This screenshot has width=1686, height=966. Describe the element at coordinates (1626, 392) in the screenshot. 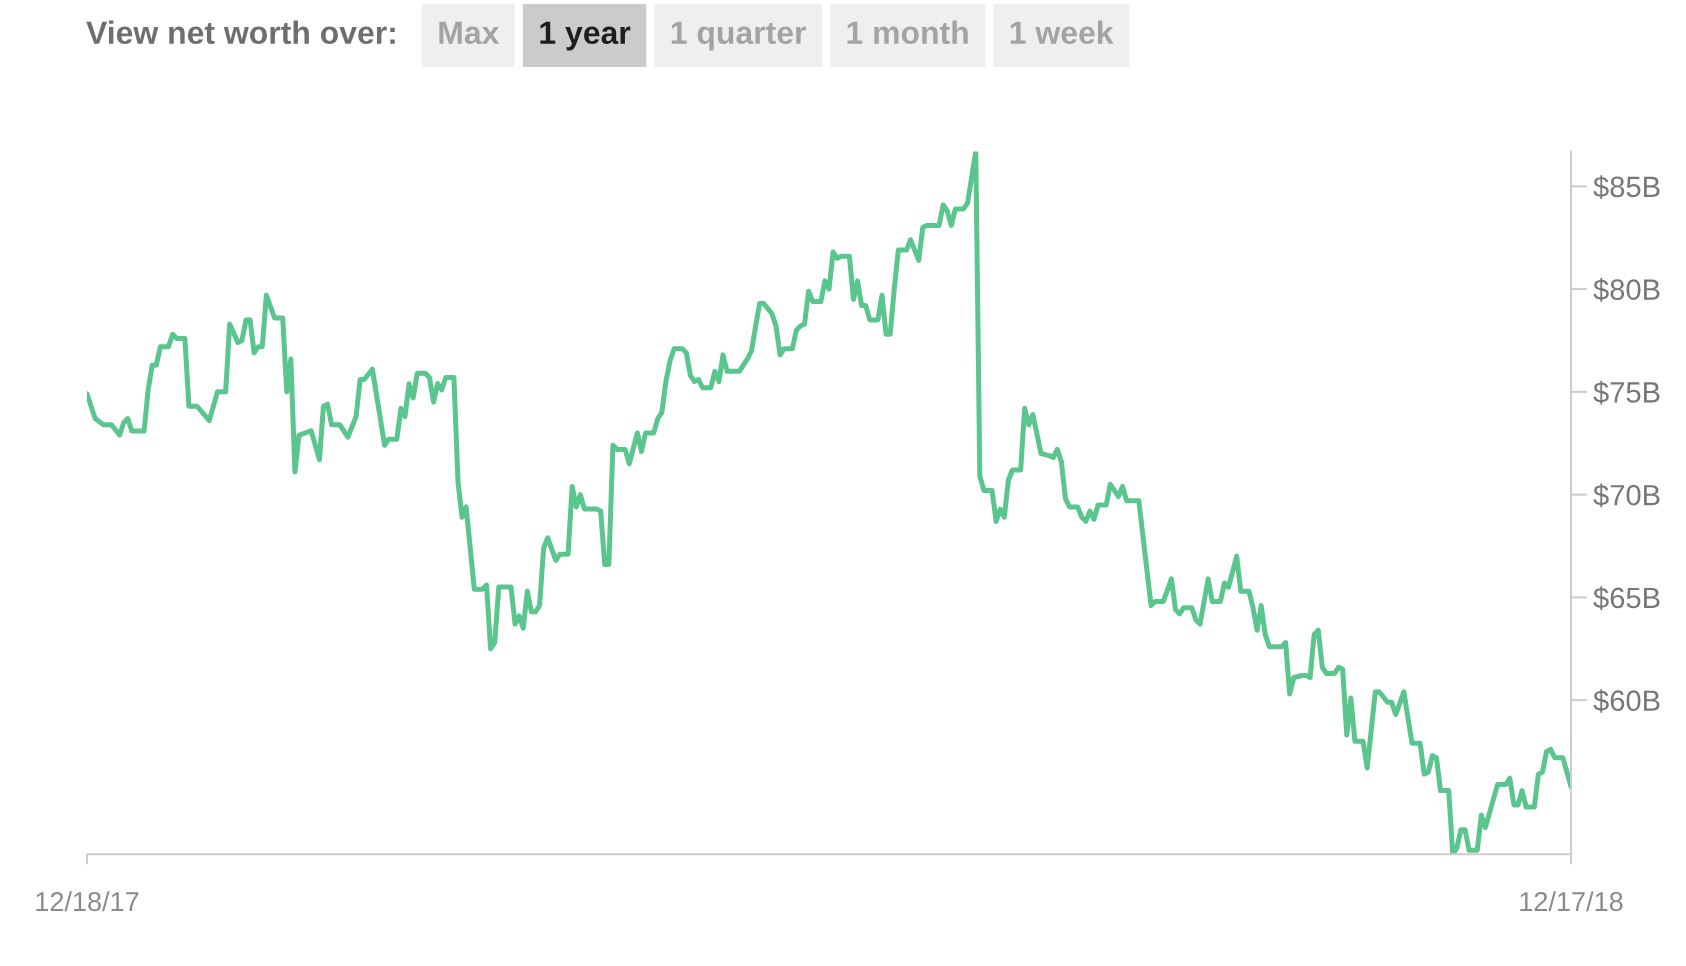

I see `y-tick-label: $75B` at that location.